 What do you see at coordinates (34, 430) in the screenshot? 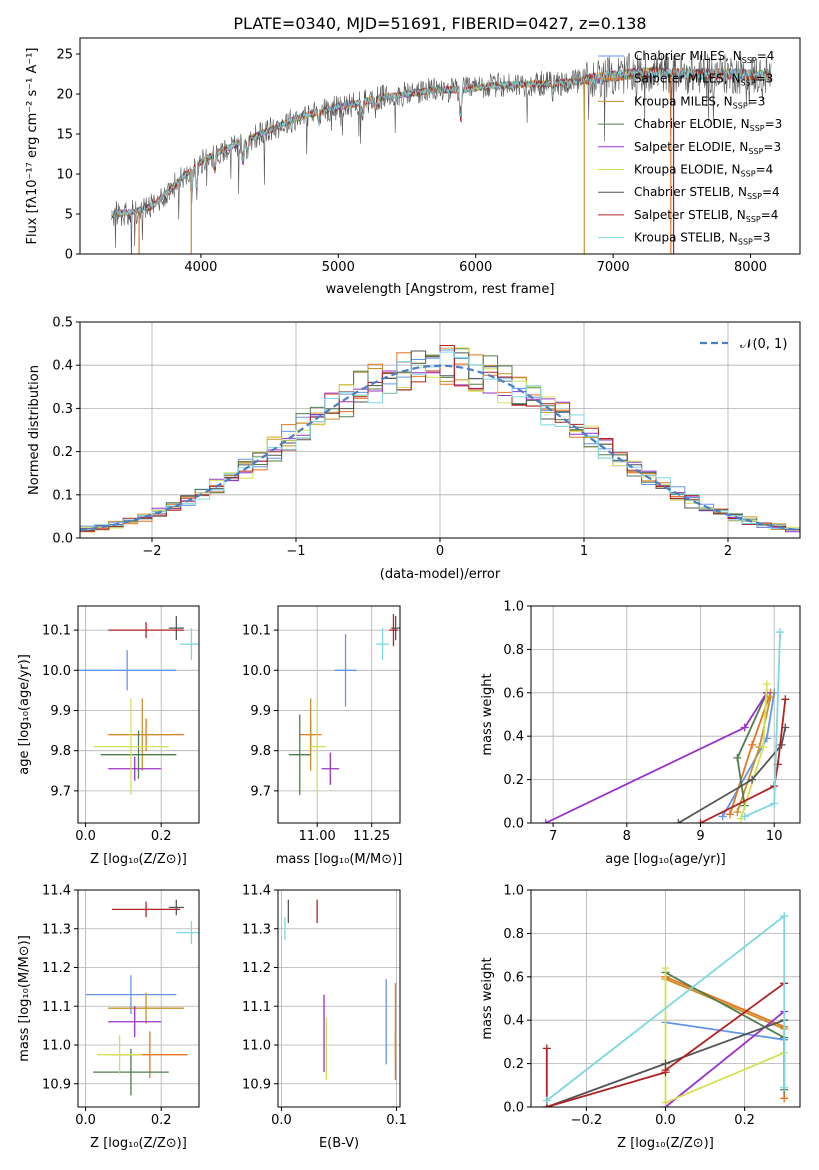
I see `y-axis-label: Normed distribution` at bounding box center [34, 430].